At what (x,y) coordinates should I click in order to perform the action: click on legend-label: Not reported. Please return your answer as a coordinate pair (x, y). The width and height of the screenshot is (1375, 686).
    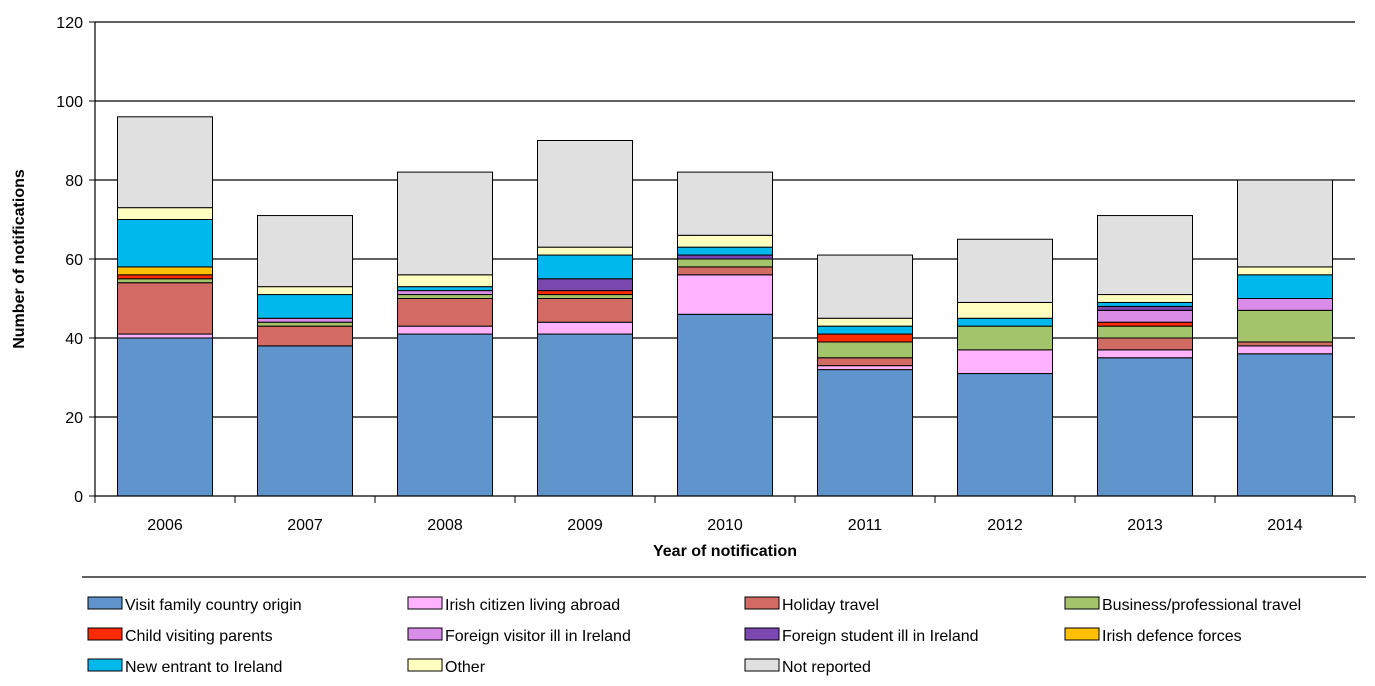
    Looking at the image, I should click on (826, 667).